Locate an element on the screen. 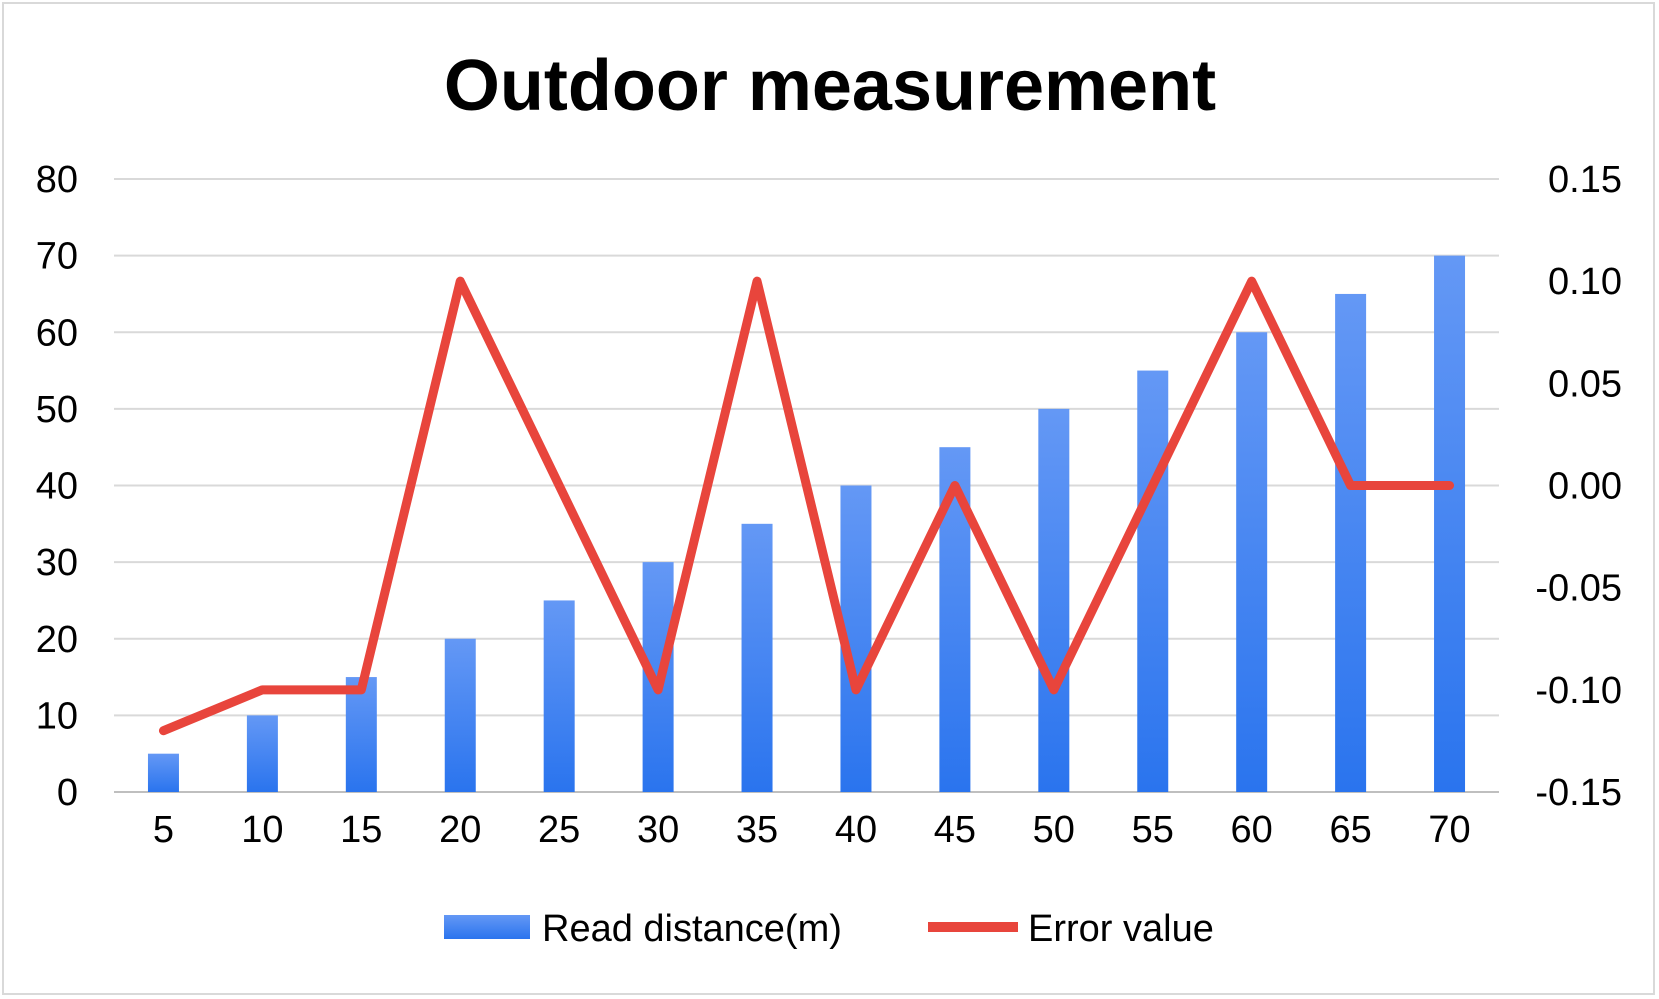 The image size is (1659, 999). y-right-tick-label: -0.10 is located at coordinates (1578, 691).